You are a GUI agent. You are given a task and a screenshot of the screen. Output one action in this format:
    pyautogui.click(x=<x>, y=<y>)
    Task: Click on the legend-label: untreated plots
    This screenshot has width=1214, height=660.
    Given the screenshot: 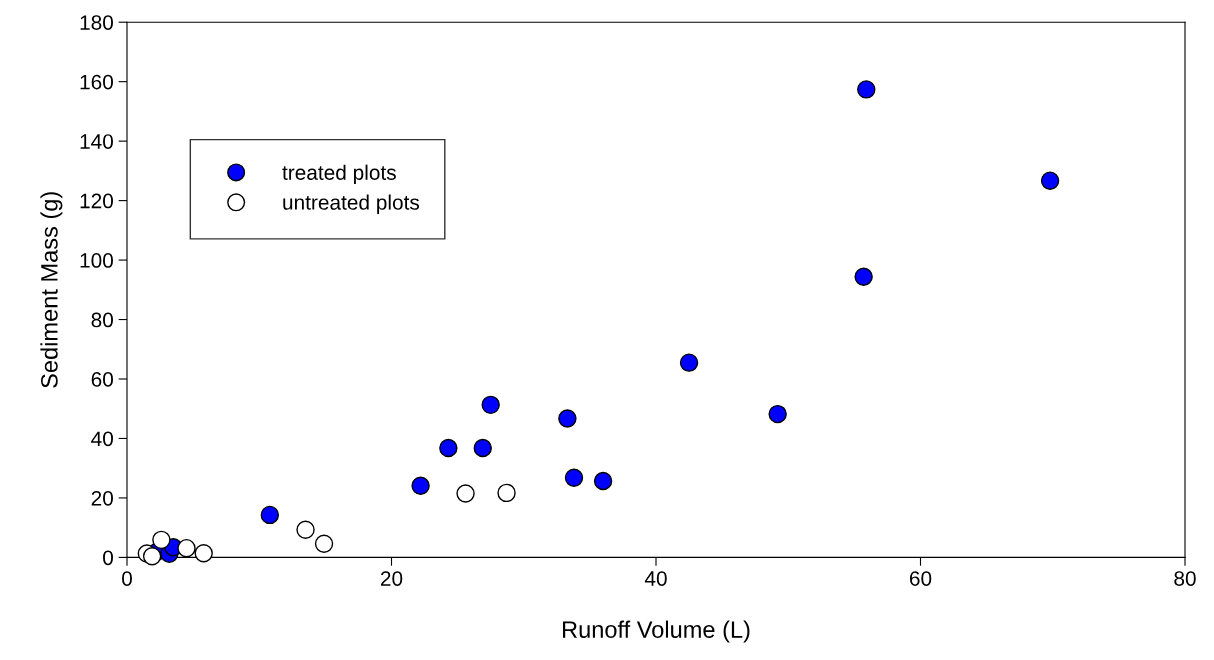 What is the action you would take?
    pyautogui.click(x=351, y=204)
    